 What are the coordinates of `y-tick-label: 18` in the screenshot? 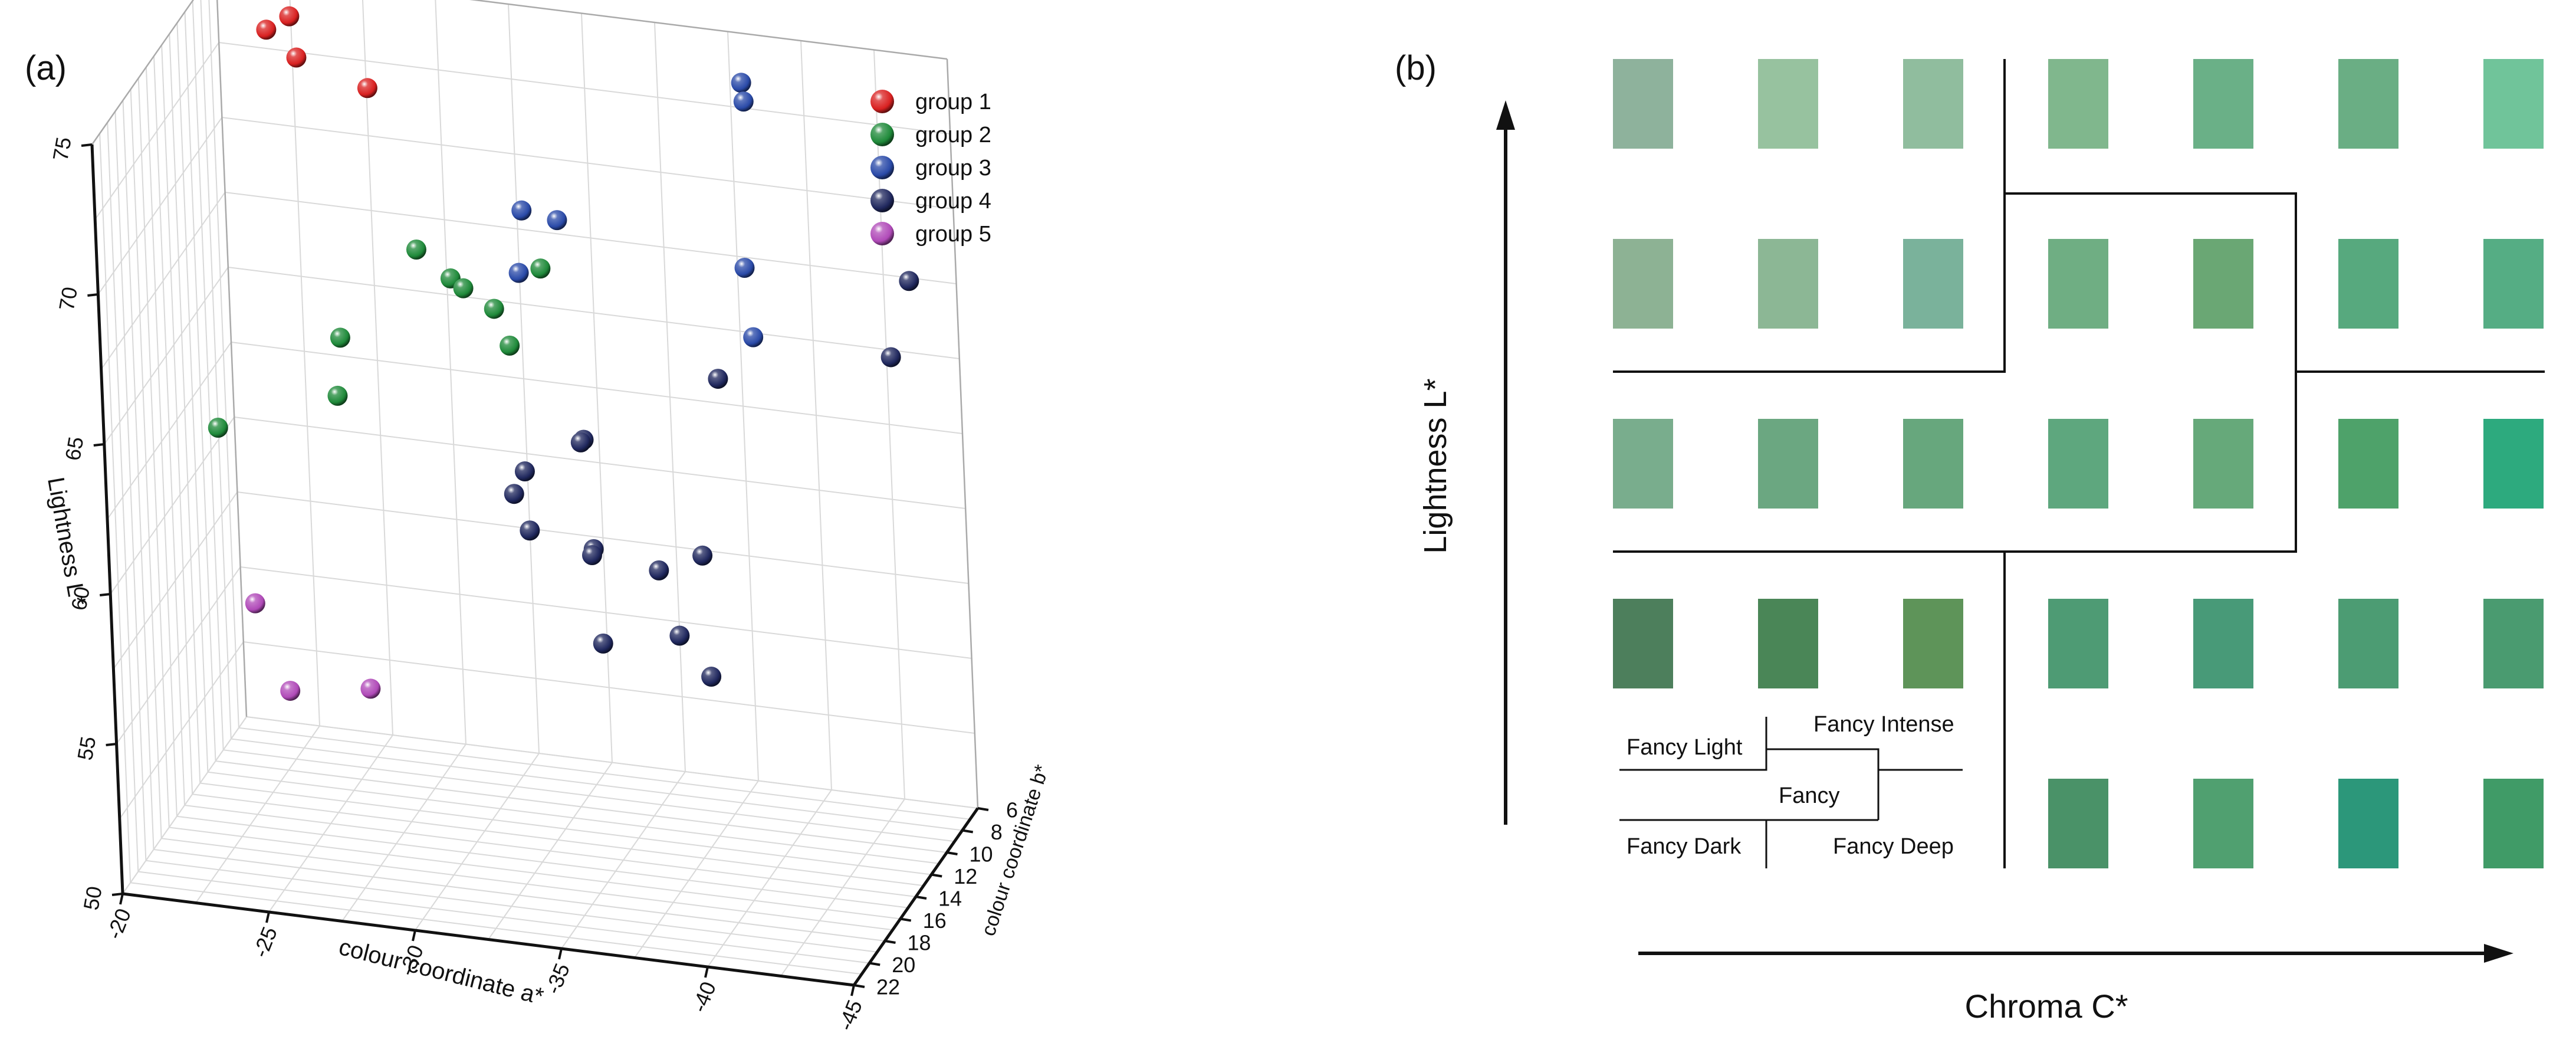 It's located at (919, 943).